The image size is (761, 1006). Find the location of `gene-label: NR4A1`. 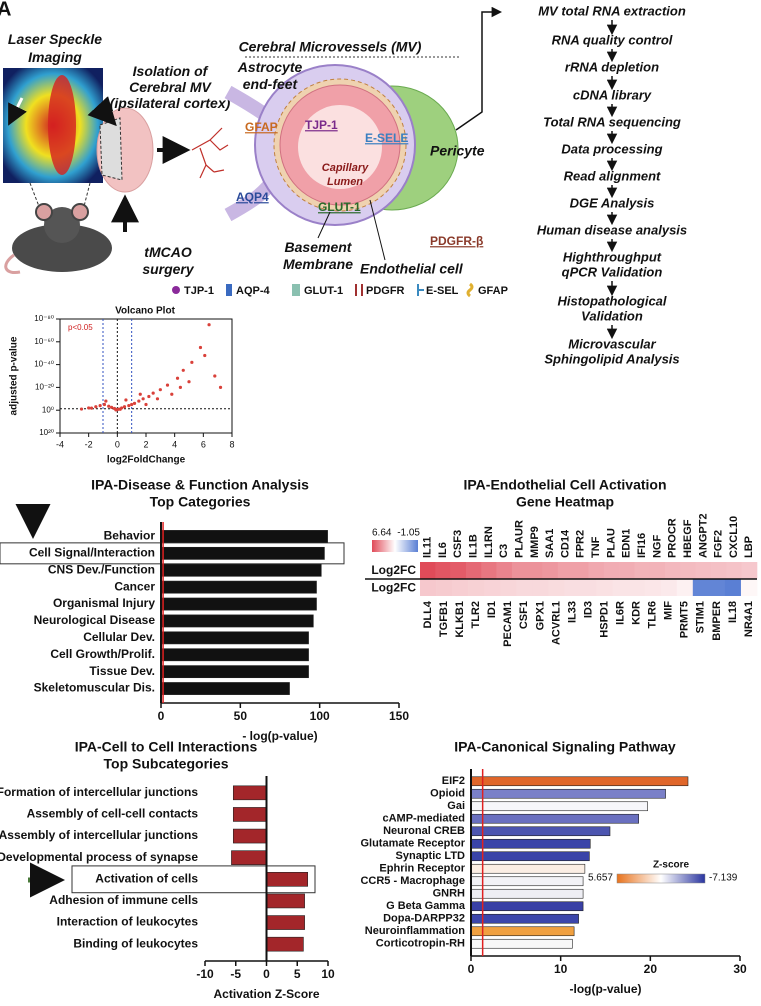

gene-label: NR4A1 is located at coordinates (749, 619).